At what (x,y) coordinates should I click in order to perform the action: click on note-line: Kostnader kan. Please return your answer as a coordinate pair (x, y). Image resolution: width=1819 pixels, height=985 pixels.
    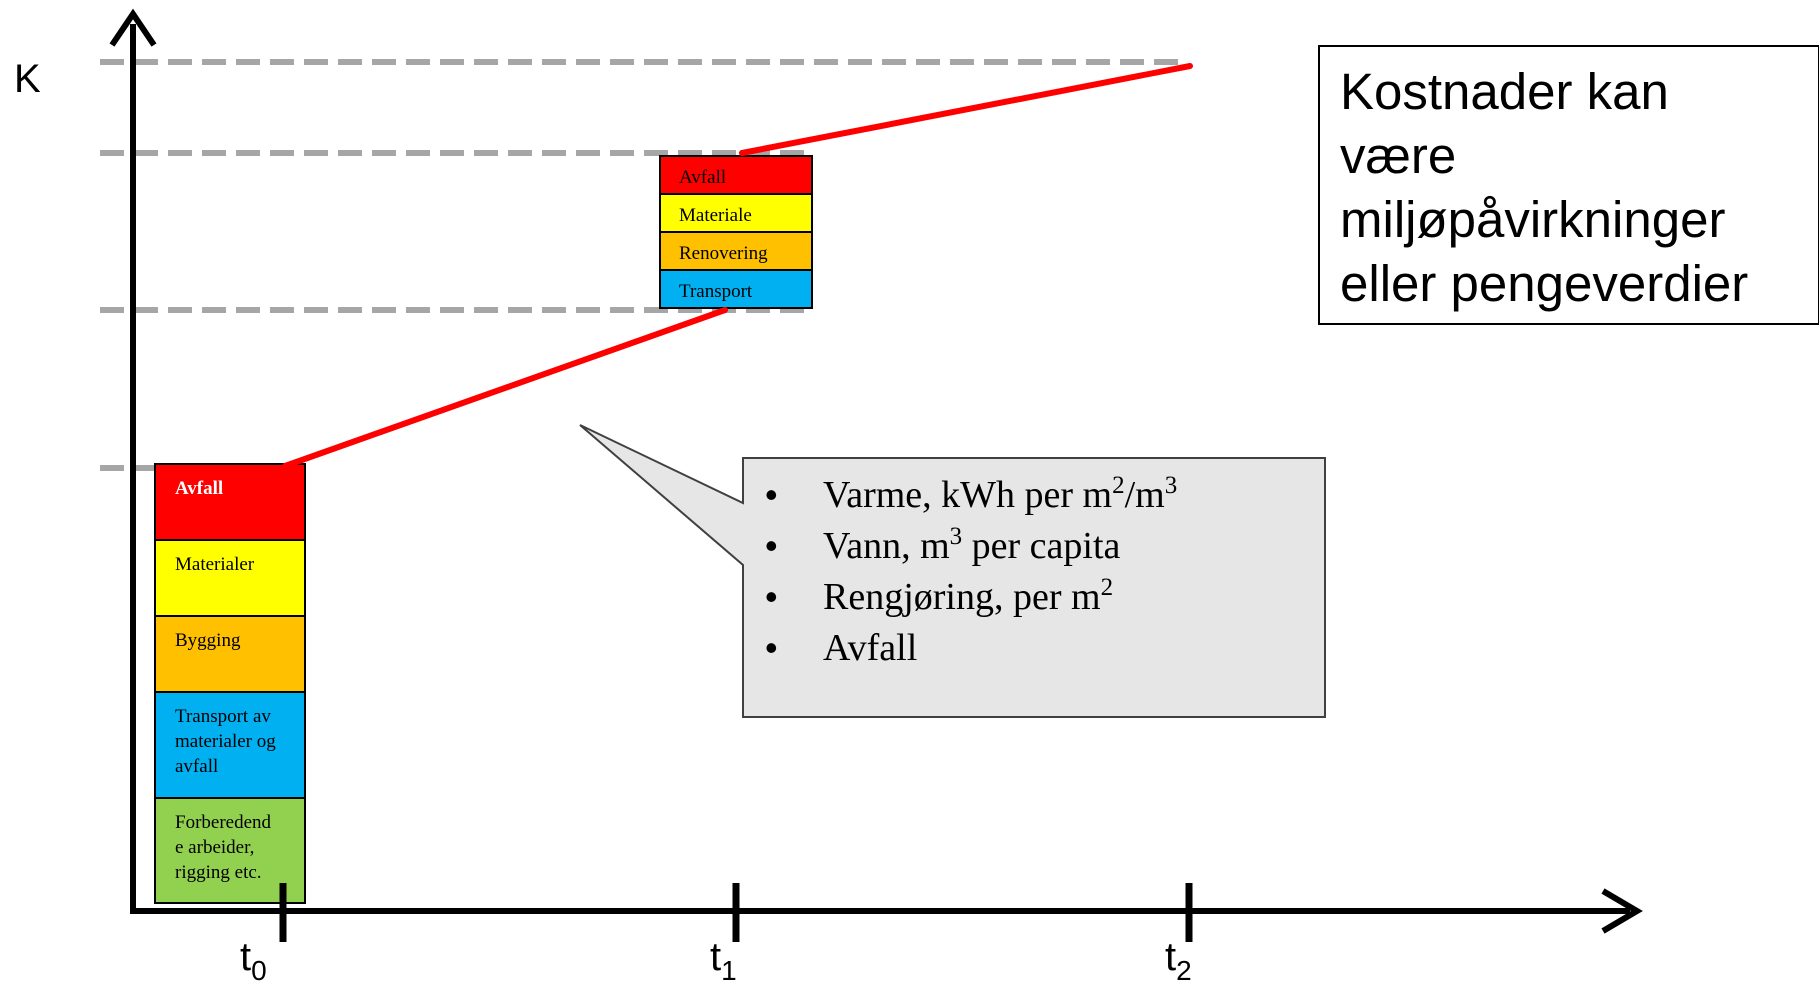
    Looking at the image, I should click on (1504, 91).